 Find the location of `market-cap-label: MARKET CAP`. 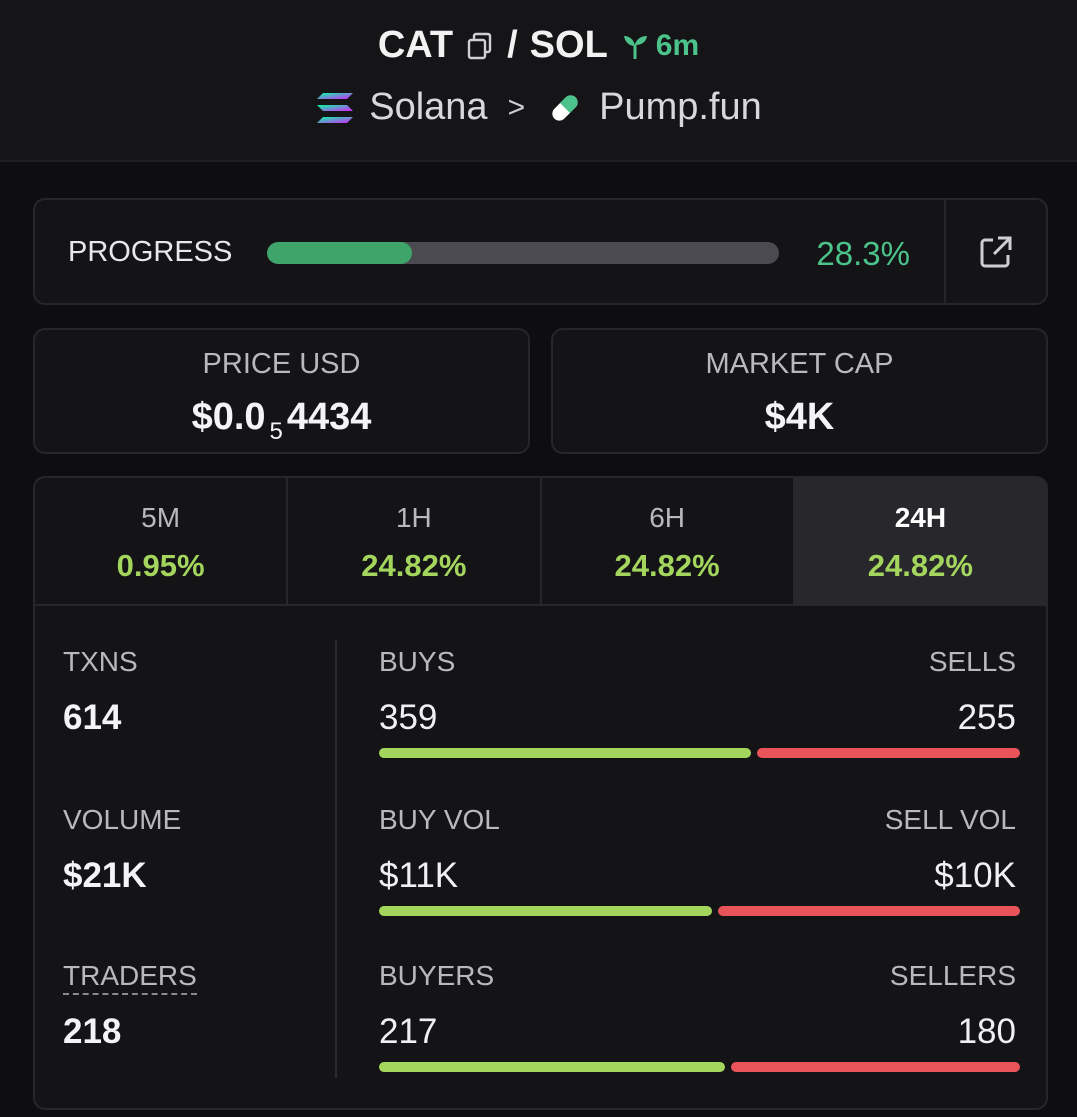

market-cap-label: MARKET CAP is located at coordinates (799, 364).